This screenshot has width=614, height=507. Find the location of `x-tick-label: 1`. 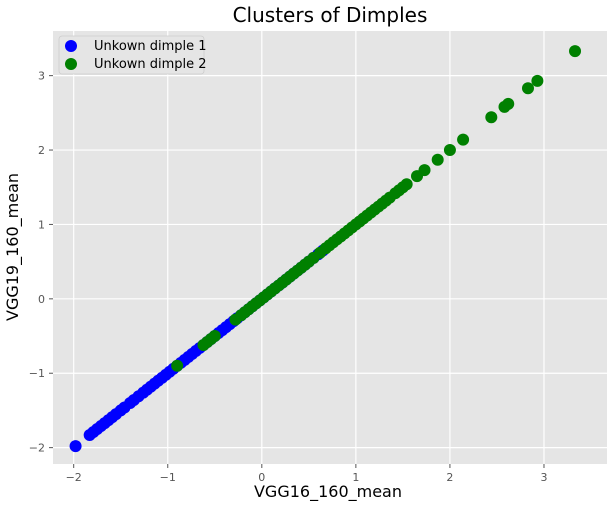

x-tick-label: 1 is located at coordinates (355, 477).